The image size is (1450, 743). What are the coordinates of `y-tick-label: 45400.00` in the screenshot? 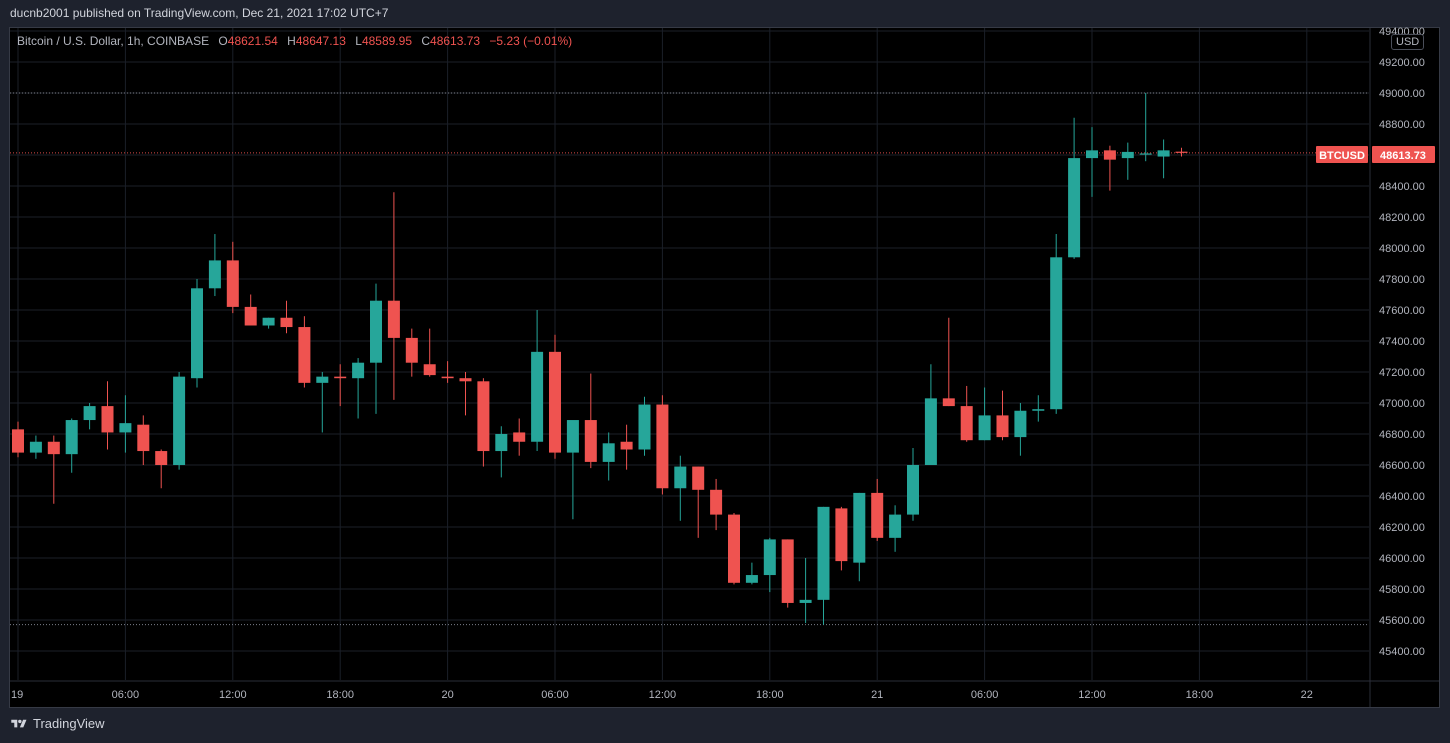 It's located at (1402, 652).